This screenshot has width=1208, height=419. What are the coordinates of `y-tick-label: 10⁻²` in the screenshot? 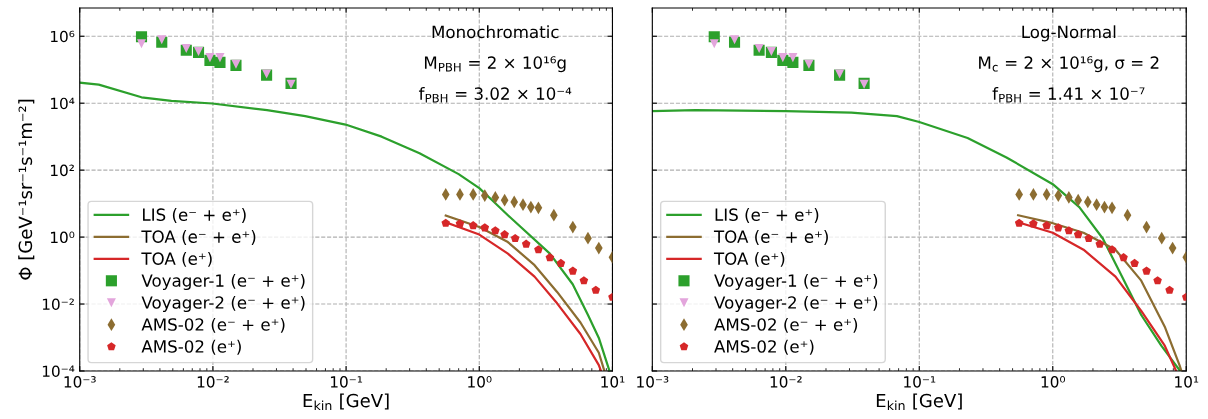 It's located at (58, 304).